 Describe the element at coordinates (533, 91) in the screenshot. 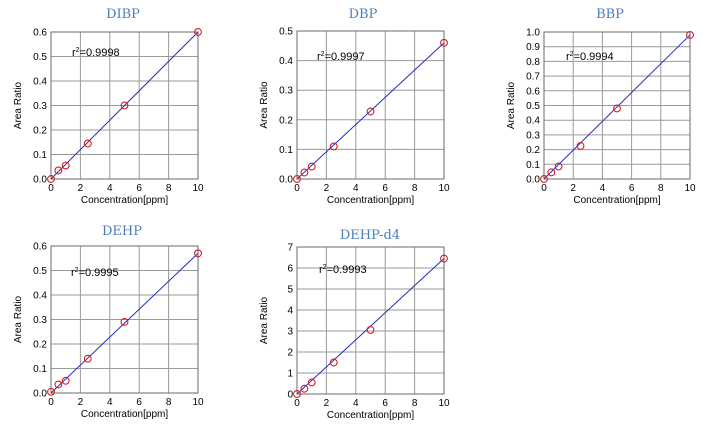

I see `y-tick-label: 0.6` at that location.